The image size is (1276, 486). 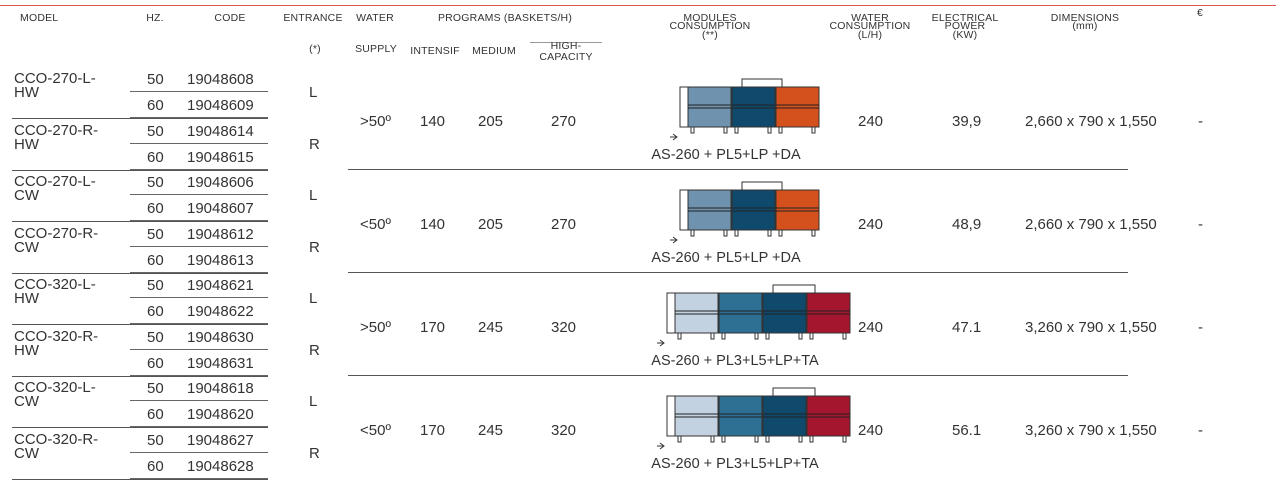 What do you see at coordinates (220, 466) in the screenshot?
I see `code-value: 19048628` at bounding box center [220, 466].